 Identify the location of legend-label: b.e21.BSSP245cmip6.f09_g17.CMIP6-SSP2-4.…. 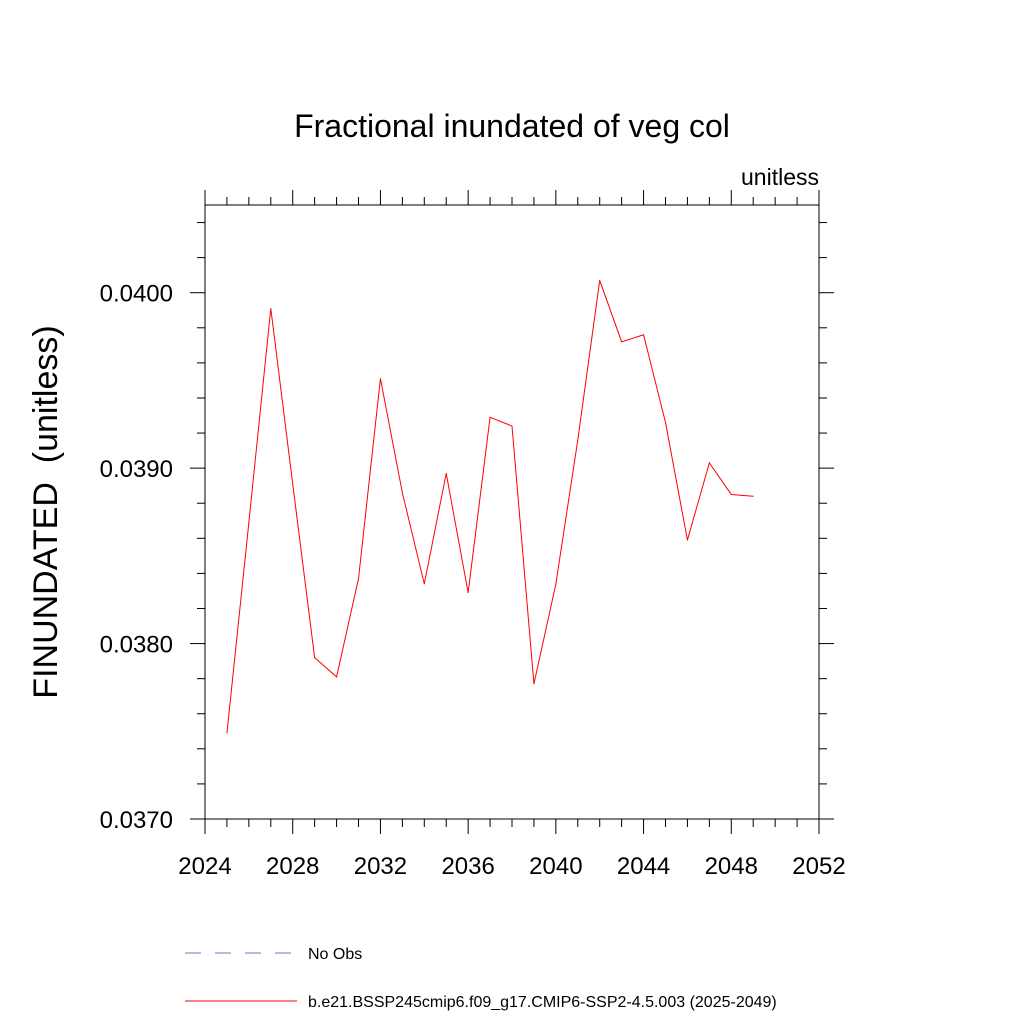
(542, 1002).